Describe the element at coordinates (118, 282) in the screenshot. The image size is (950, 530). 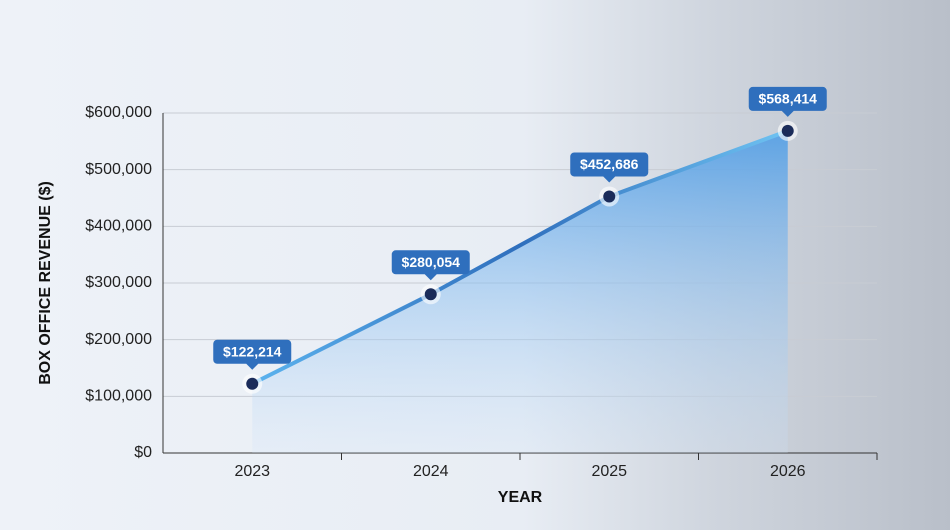
I see `y-tick-label: $300,000` at that location.